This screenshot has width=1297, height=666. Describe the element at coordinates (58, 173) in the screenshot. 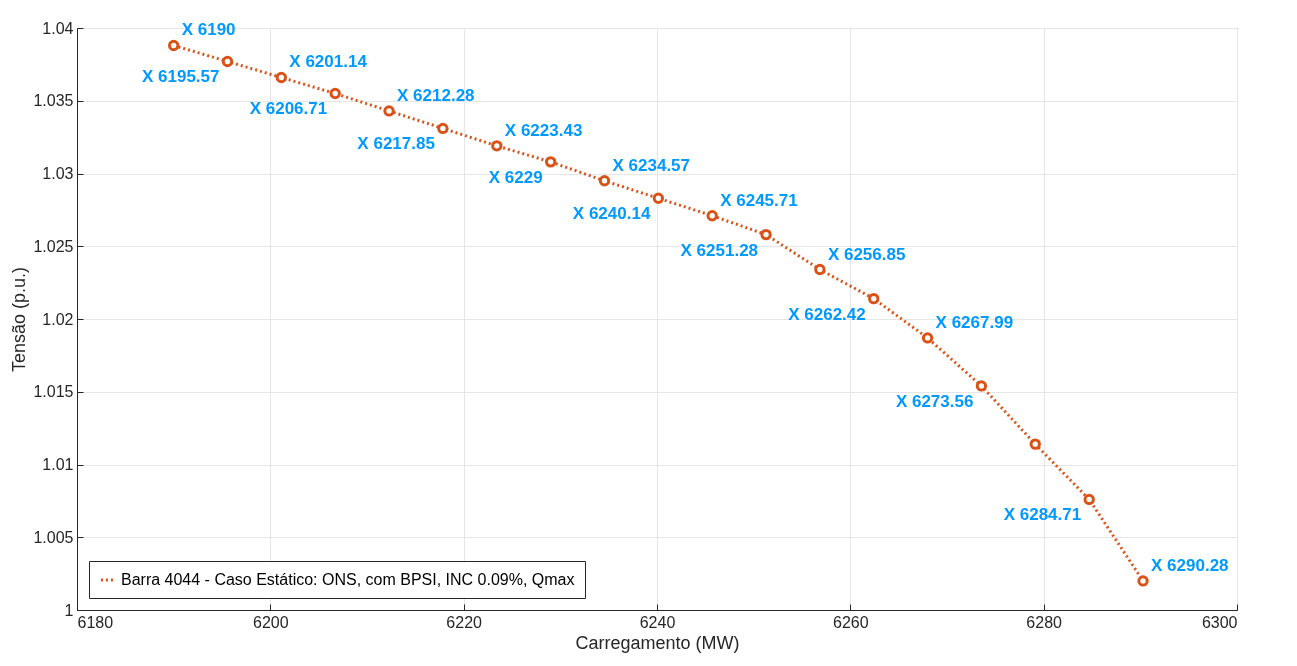

I see `y-tick-label: 1.03` at that location.